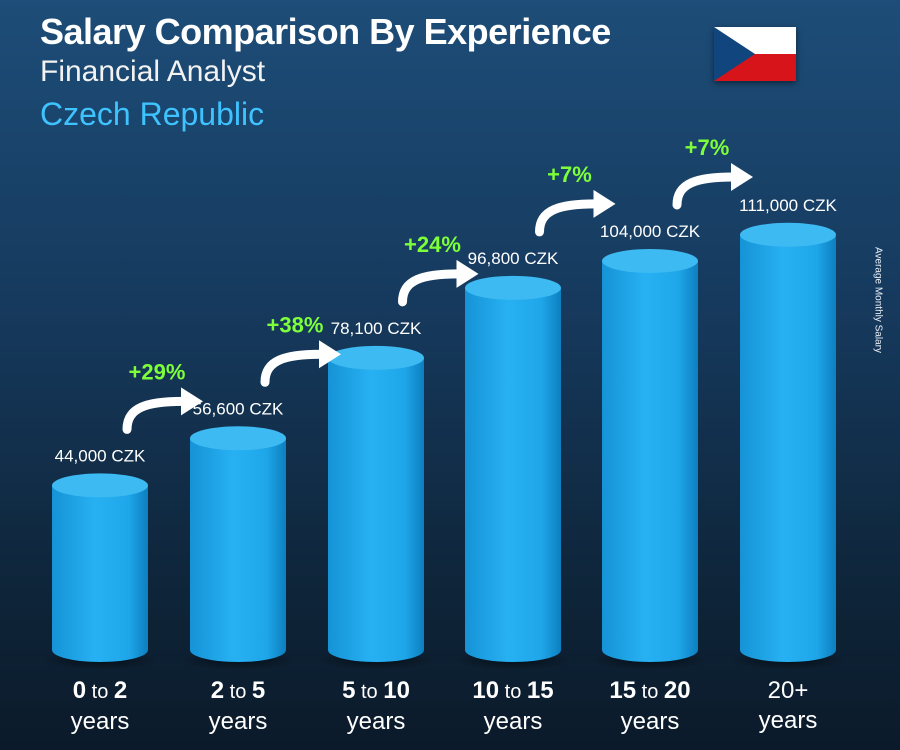 The image size is (900, 750). What do you see at coordinates (755, 54) in the screenshot?
I see `czech-flag-icon` at bounding box center [755, 54].